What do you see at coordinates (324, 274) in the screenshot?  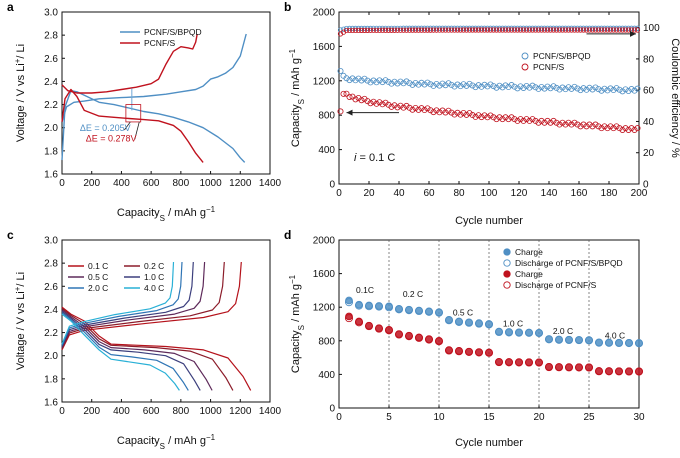 I see `y-tick-label: 1600` at bounding box center [324, 274].